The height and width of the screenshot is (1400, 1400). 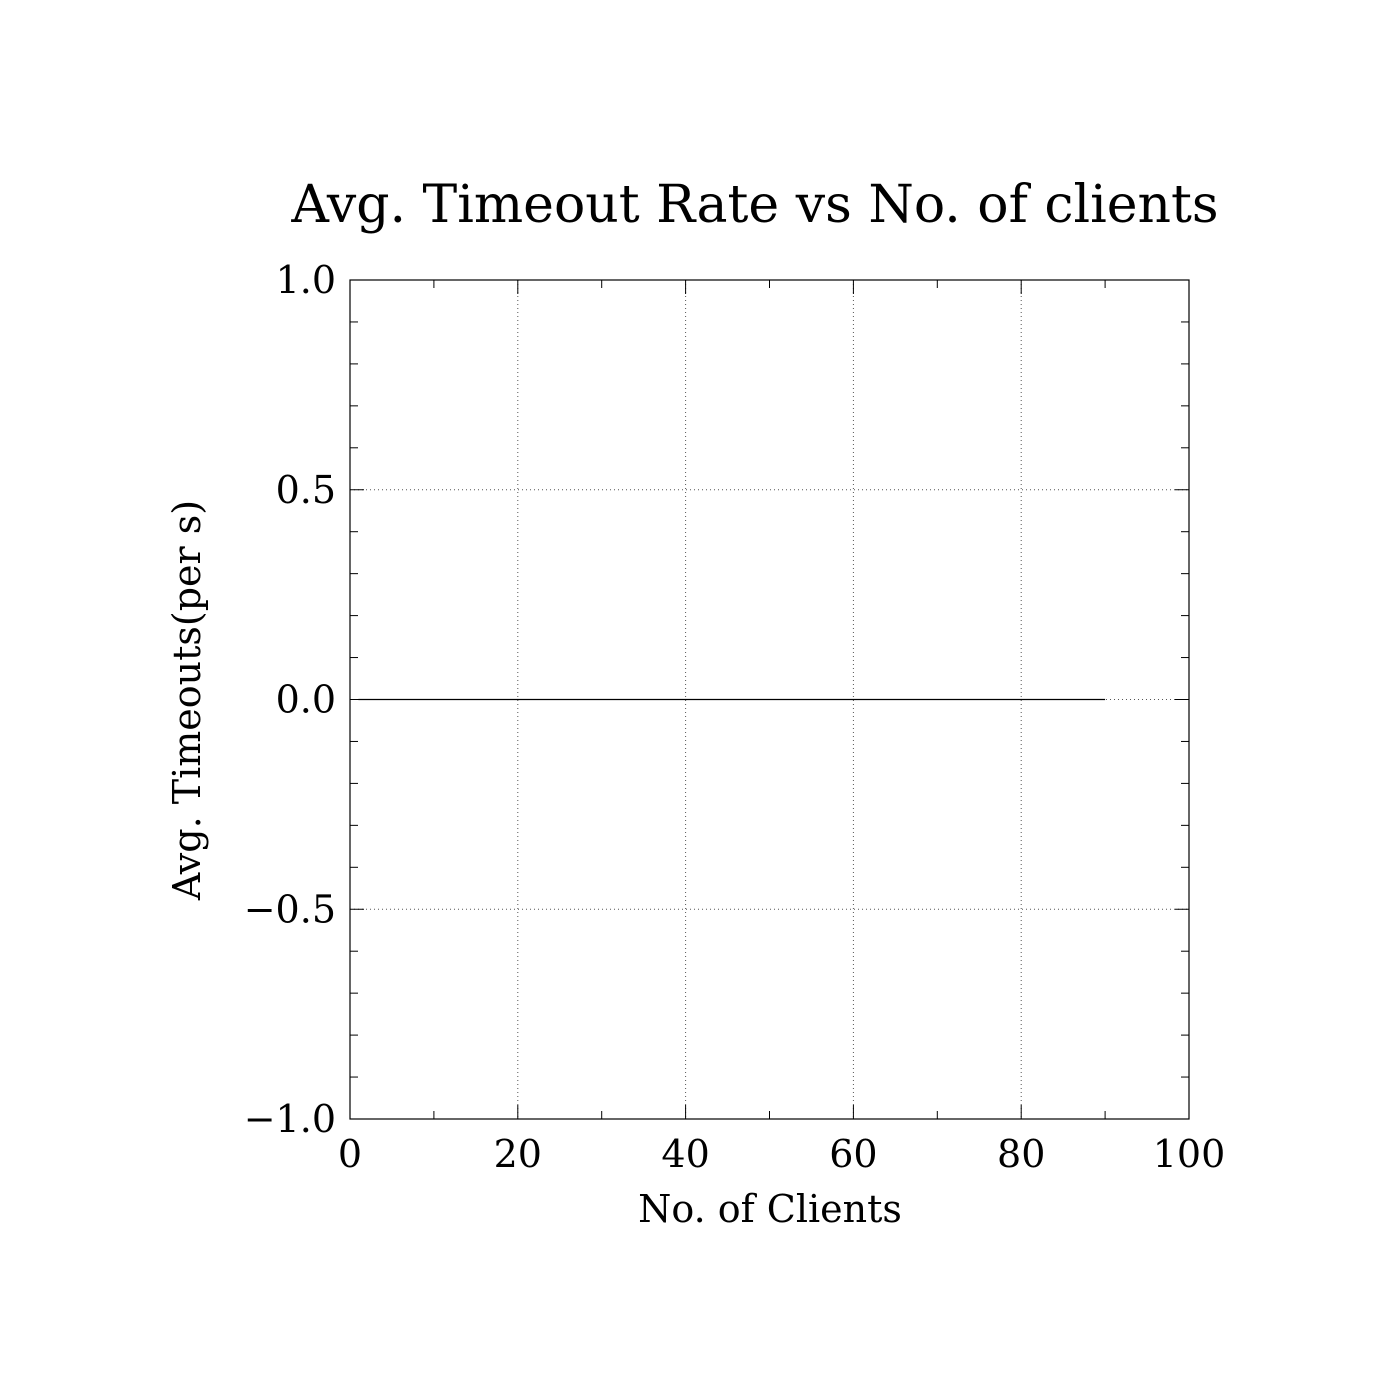 What do you see at coordinates (290, 1119) in the screenshot?
I see `y-tick-label: −1.0` at bounding box center [290, 1119].